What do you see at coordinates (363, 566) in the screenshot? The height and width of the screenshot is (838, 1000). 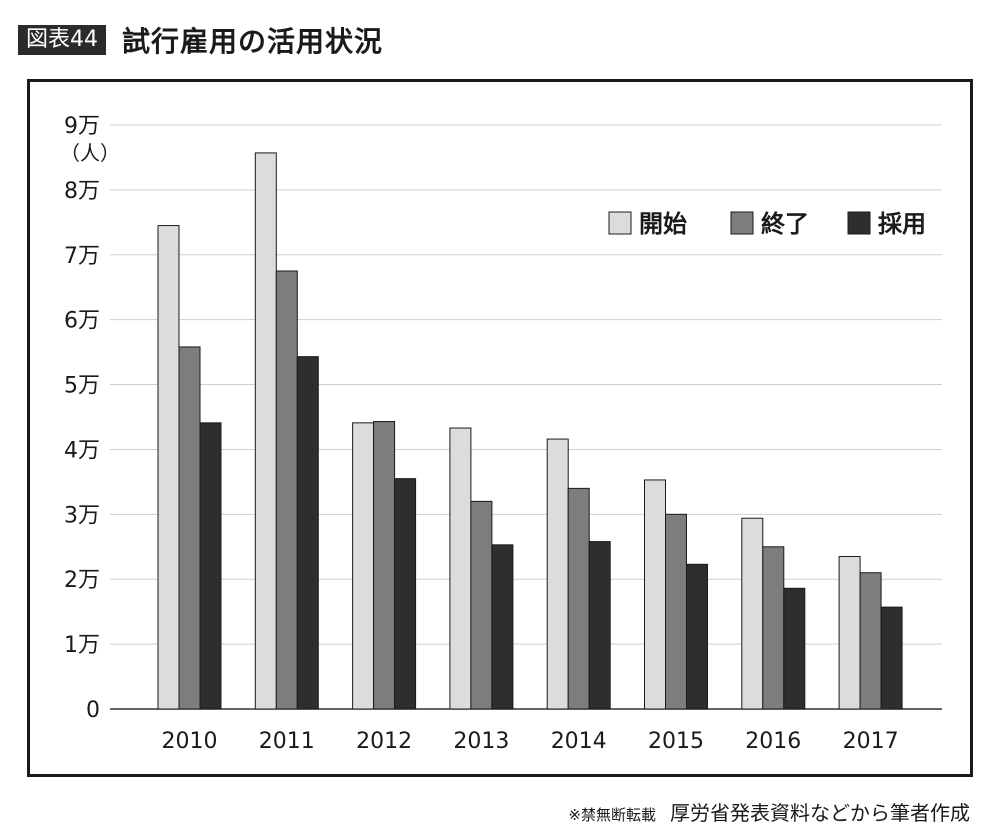 I see `bar-開始-2012` at bounding box center [363, 566].